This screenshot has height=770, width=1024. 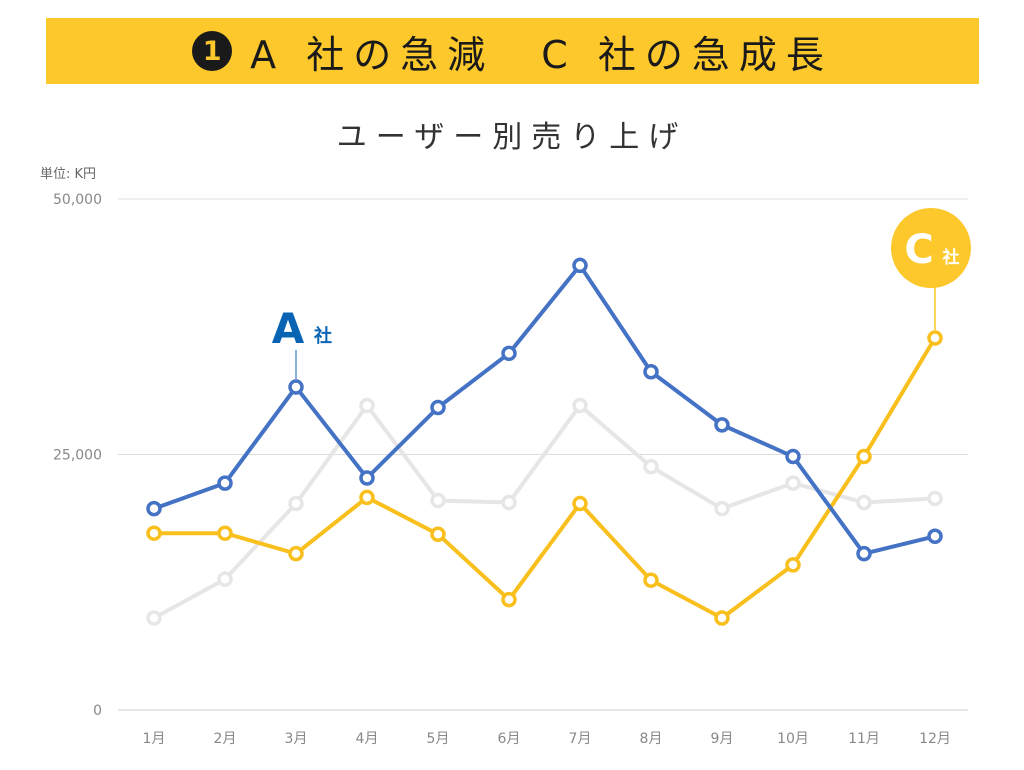 I want to click on y-tick-label: 50,000, so click(x=77, y=200).